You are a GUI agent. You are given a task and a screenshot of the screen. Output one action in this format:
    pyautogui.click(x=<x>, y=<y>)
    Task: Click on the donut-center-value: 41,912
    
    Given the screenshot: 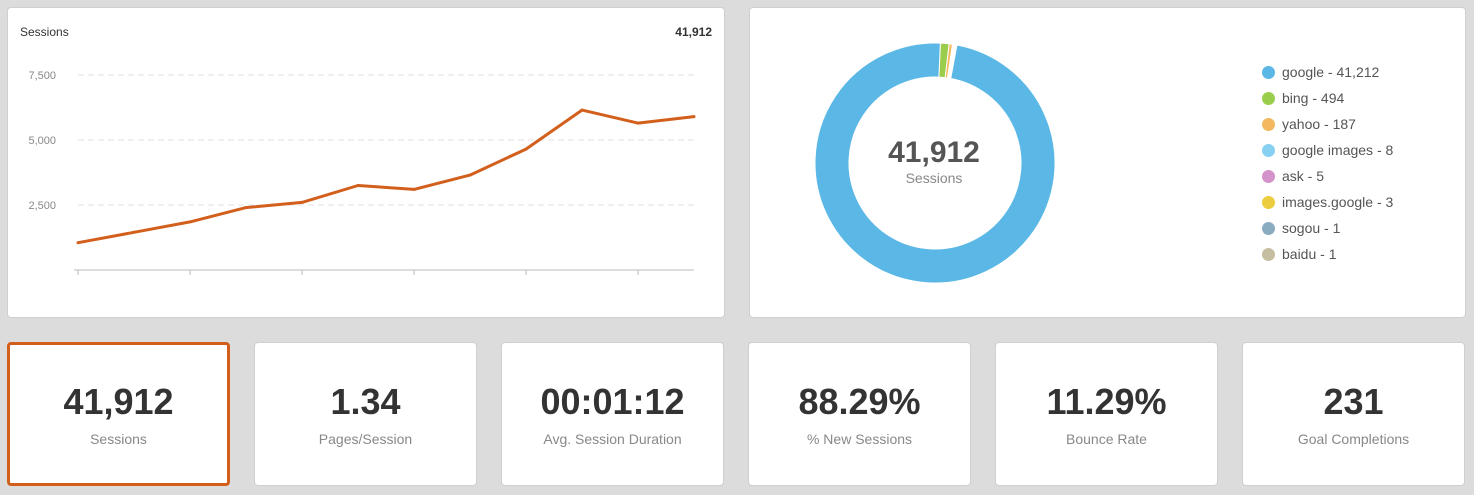 What is the action you would take?
    pyautogui.click(x=934, y=152)
    